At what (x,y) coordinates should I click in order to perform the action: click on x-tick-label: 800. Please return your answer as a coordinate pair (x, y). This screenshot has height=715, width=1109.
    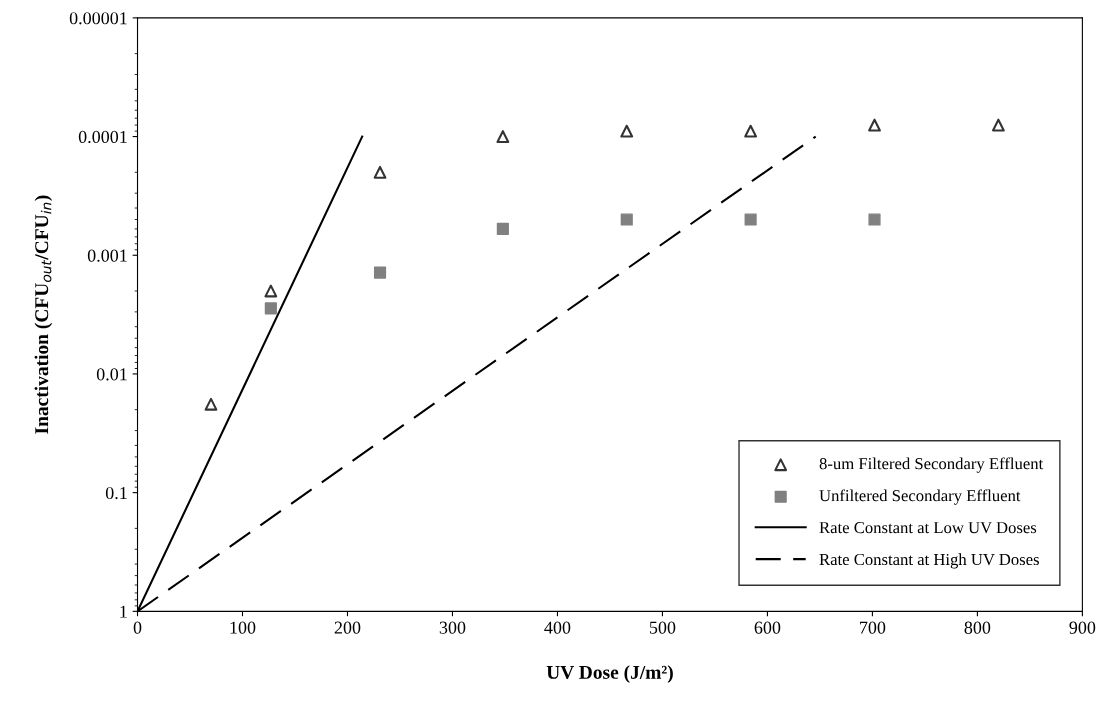
    Looking at the image, I should click on (977, 627).